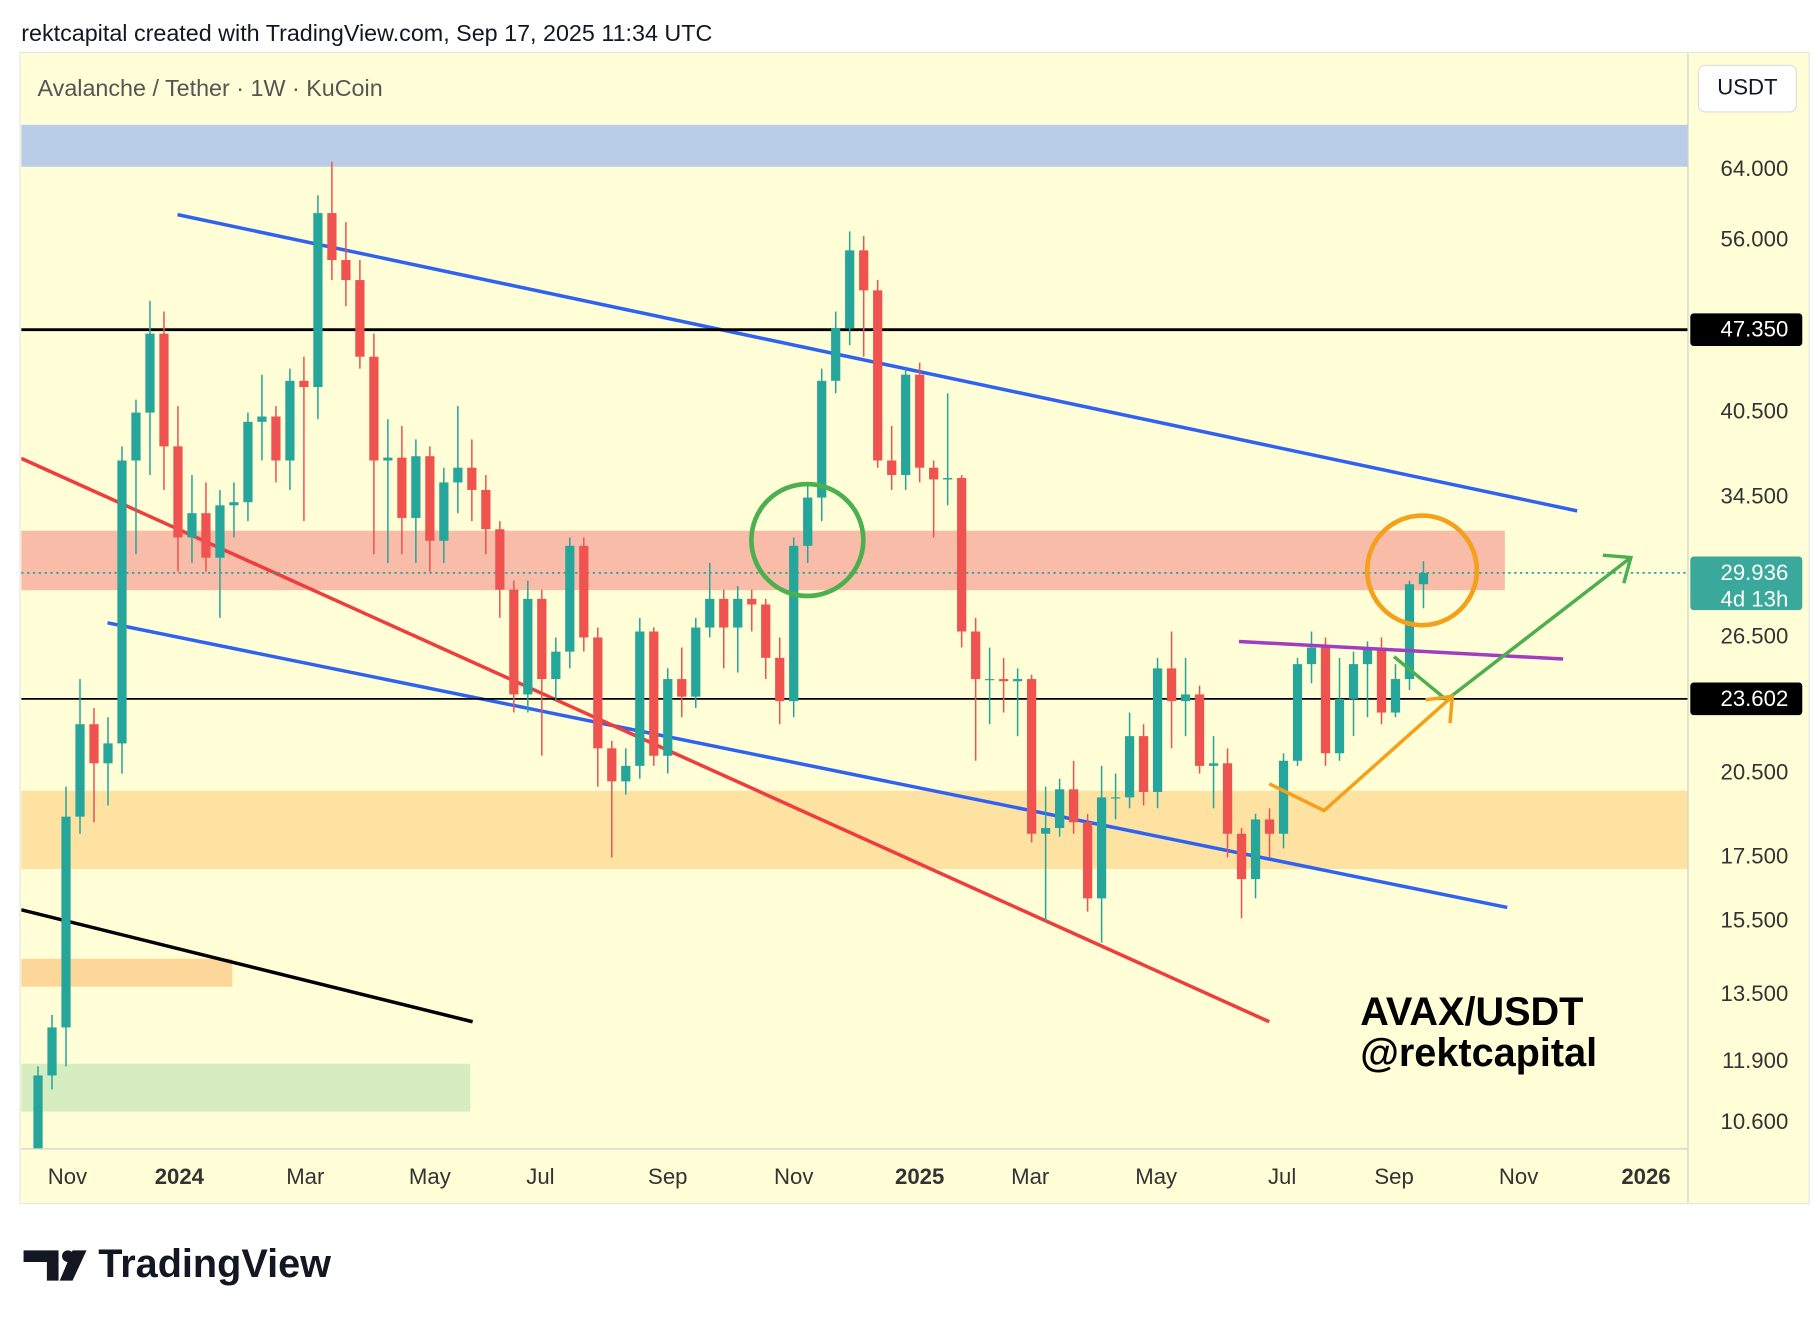  I want to click on x-tick-label: 2024, so click(180, 1176).